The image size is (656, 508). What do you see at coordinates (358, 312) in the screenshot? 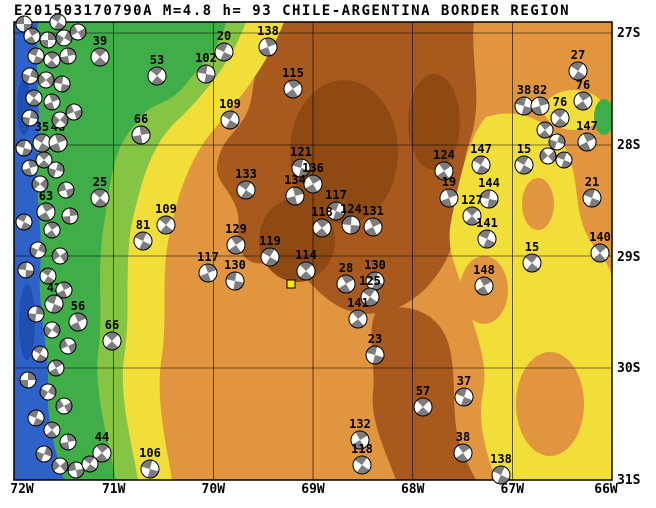
I see `focal-mechanism: 141` at bounding box center [358, 312].